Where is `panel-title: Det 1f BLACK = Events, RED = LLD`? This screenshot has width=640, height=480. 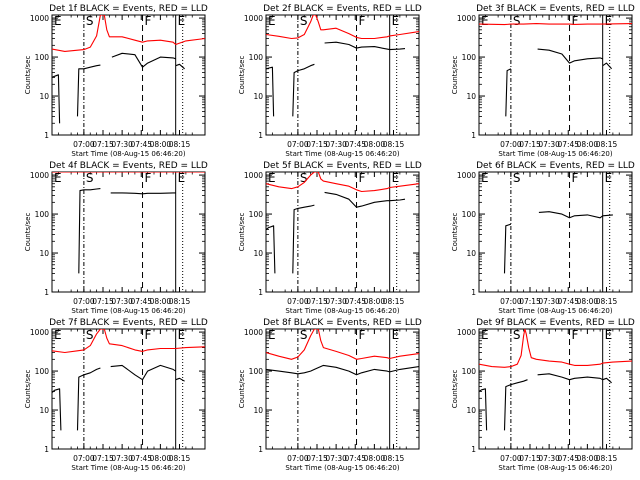
panel-title: Det 1f BLACK = Events, RED = LLD is located at coordinates (128, 9).